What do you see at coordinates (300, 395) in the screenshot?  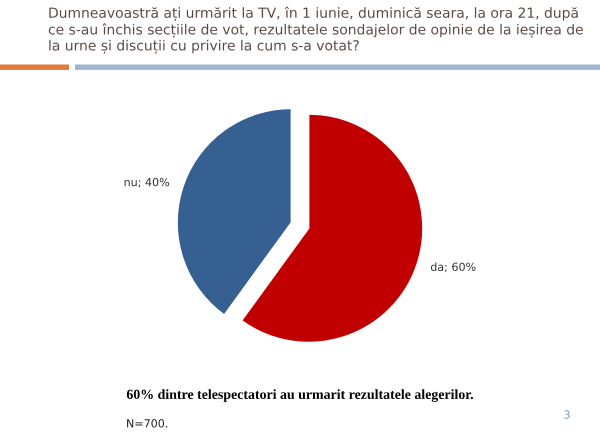 I see `text: 60% dintre telespectatori au urmarit rezultatele alegerilor.` at bounding box center [300, 395].